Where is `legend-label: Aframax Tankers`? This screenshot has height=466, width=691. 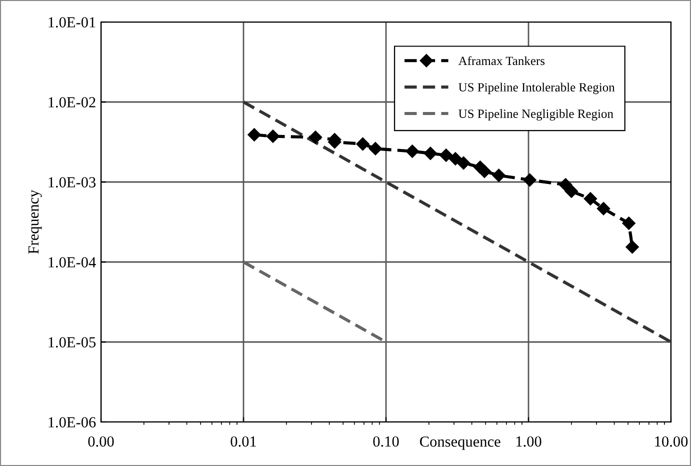 legend-label: Aframax Tankers is located at coordinates (501, 61).